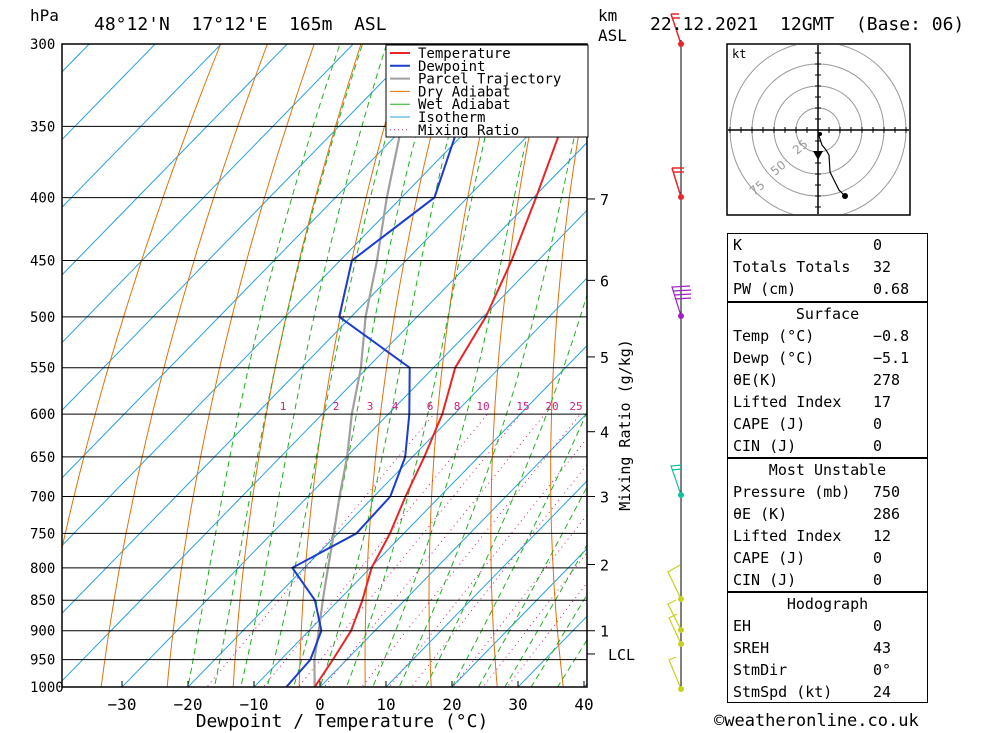 Image resolution: width=1000 pixels, height=733 pixels. I want to click on hodo-value: 24, so click(882, 692).